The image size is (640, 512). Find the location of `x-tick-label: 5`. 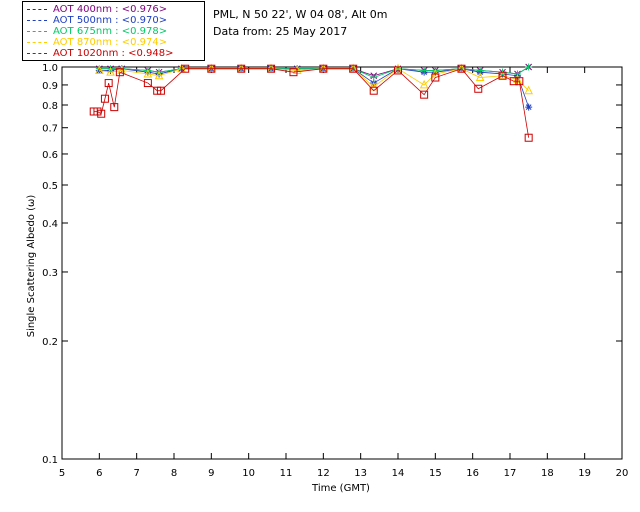

x-tick-label: 5 is located at coordinates (62, 473).